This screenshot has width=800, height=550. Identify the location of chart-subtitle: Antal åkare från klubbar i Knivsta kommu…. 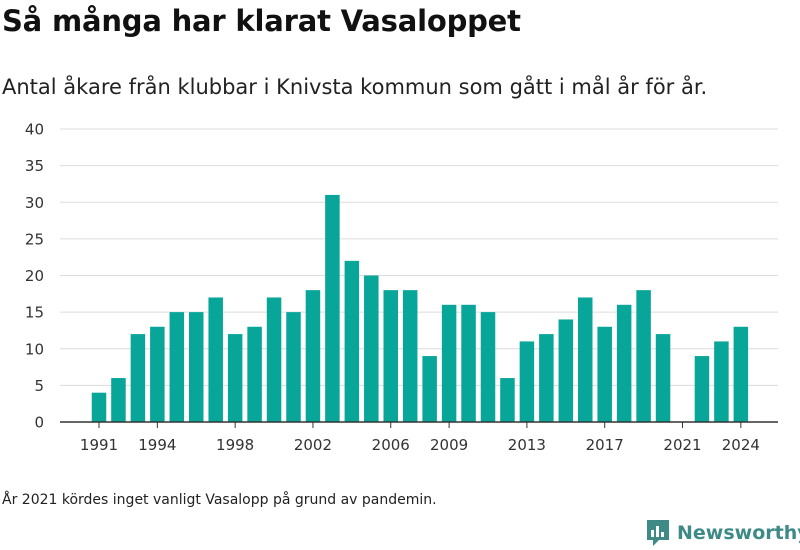
(355, 87).